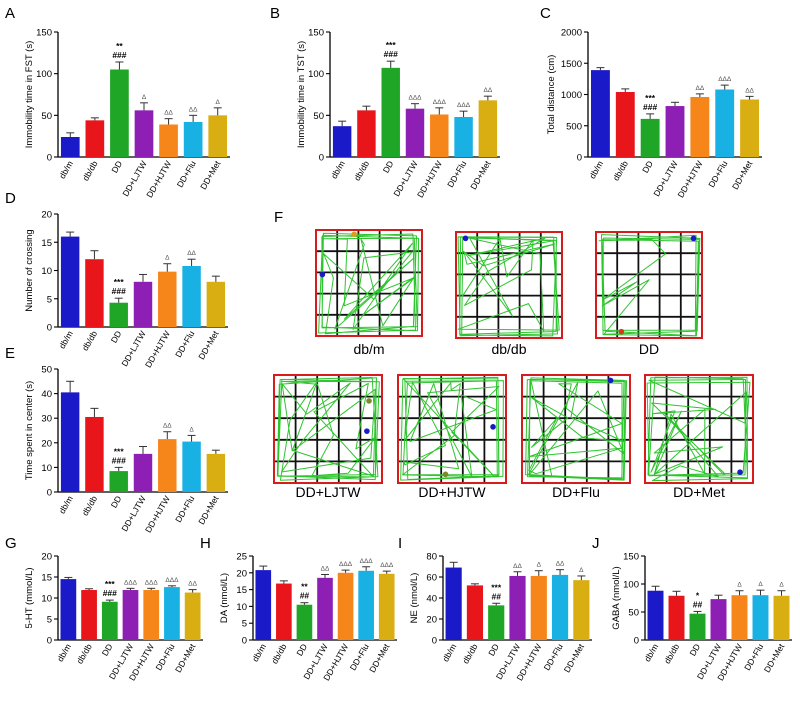 The width and height of the screenshot is (800, 710). I want to click on y-tick-label: 60, so click(431, 578).